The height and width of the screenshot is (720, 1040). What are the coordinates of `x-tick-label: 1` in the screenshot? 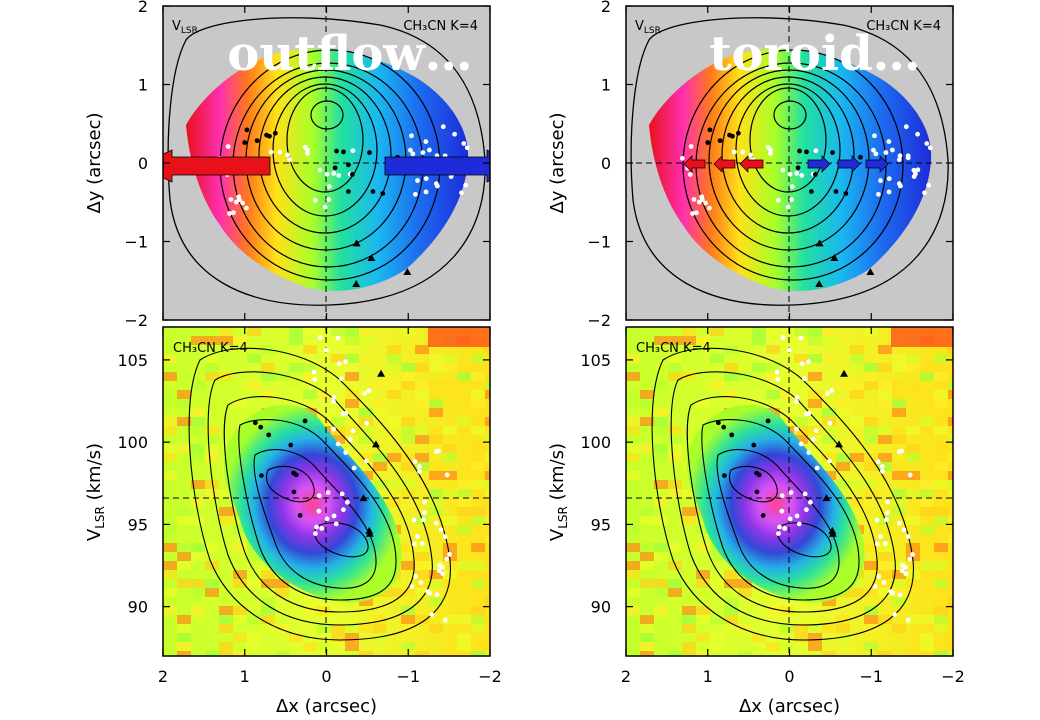 It's located at (245, 676).